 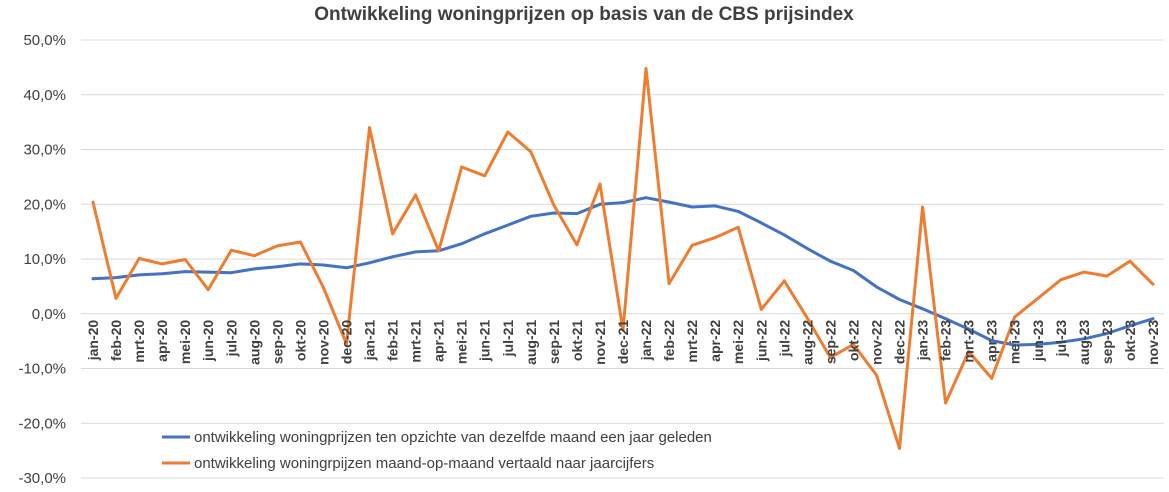 What do you see at coordinates (646, 341) in the screenshot?
I see `x-tick-label: jan-22` at bounding box center [646, 341].